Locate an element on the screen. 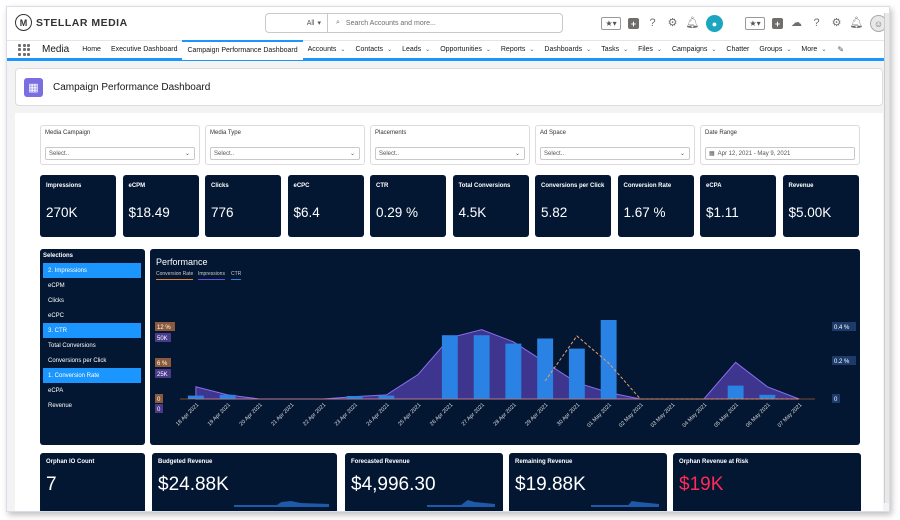  kpi-card: Revenue $5.00K is located at coordinates (820, 206).